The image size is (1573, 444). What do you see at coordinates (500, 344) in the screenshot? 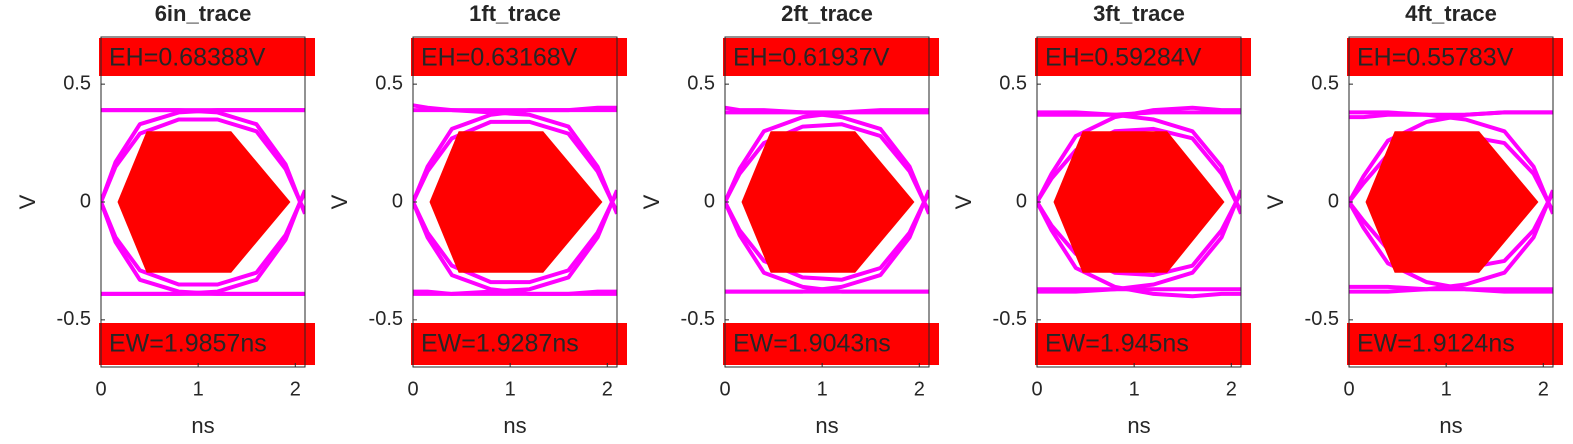
I see `annotation: EW=1.9287ns` at bounding box center [500, 344].